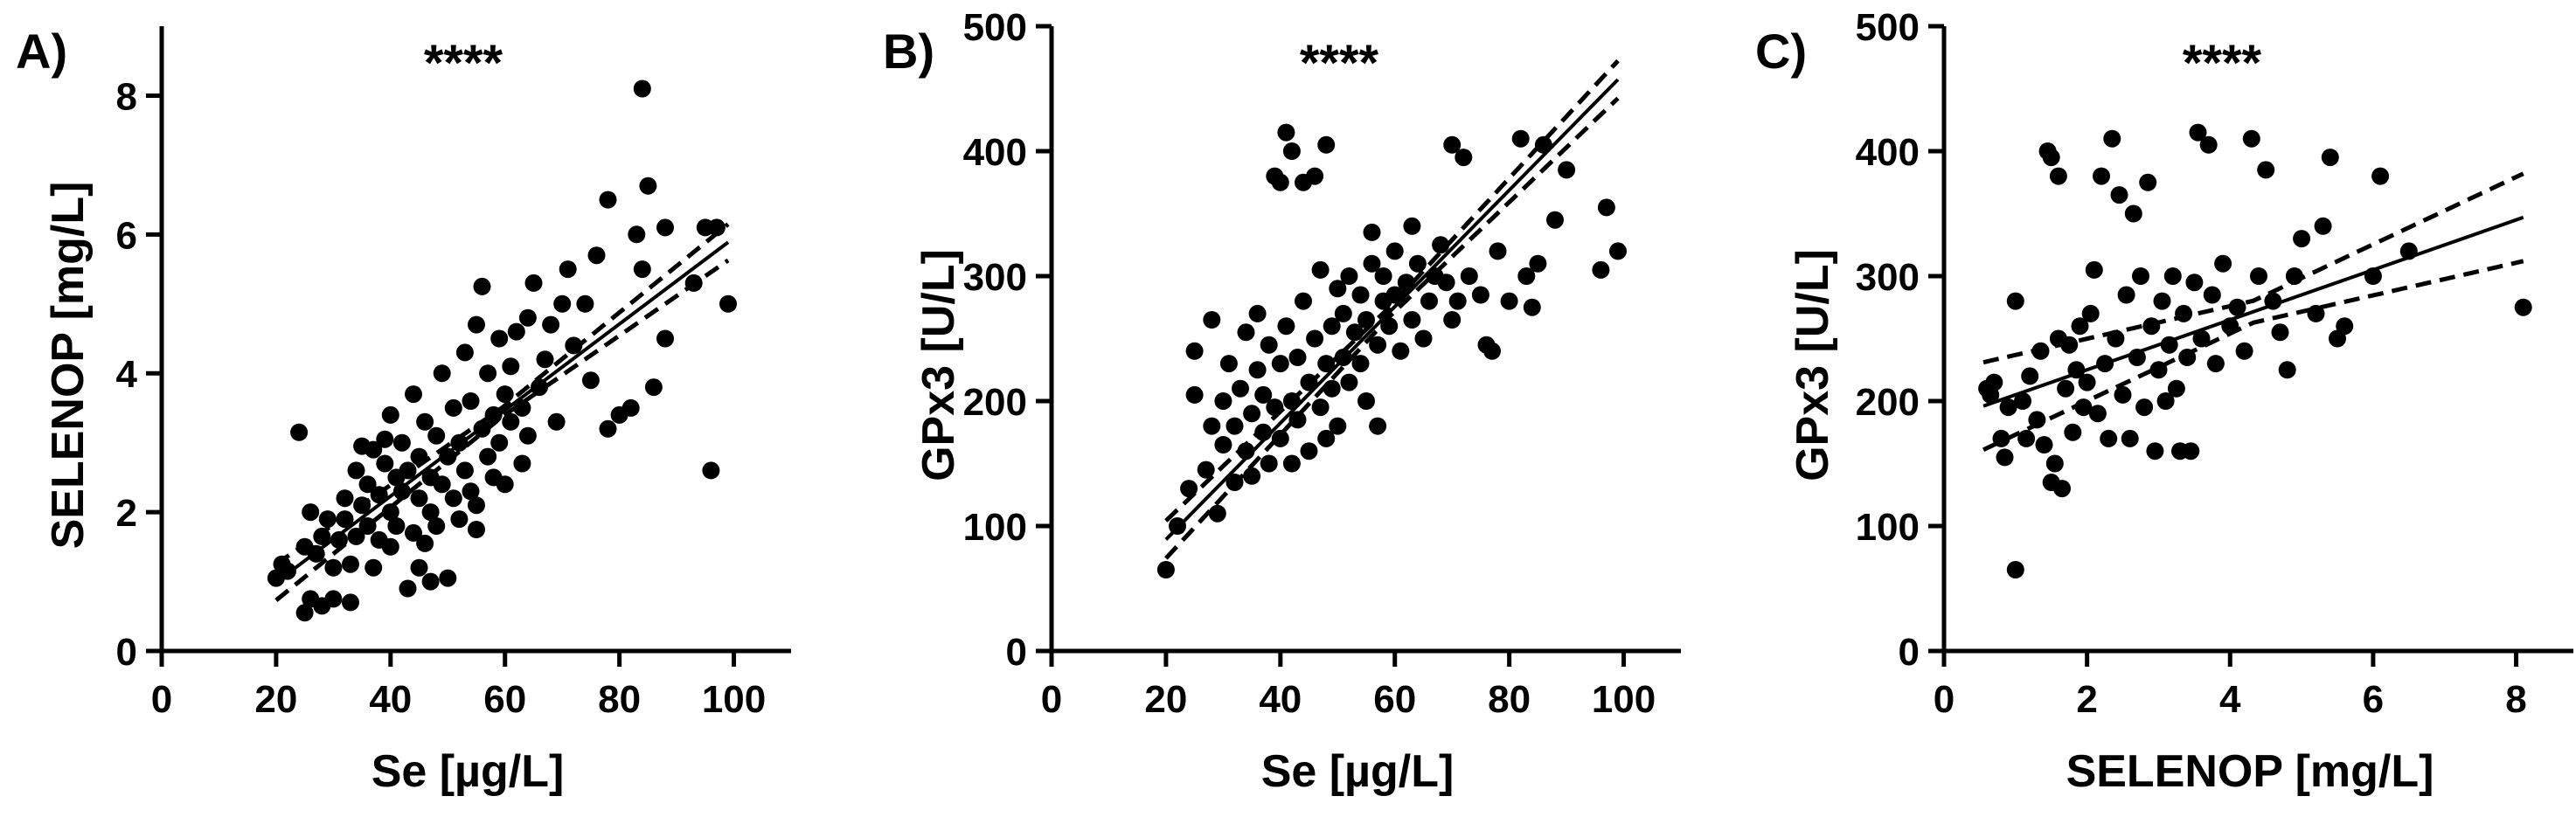 This screenshot has height=817, width=2576. Describe the element at coordinates (276, 699) in the screenshot. I see `x-tick-label: 20` at that location.